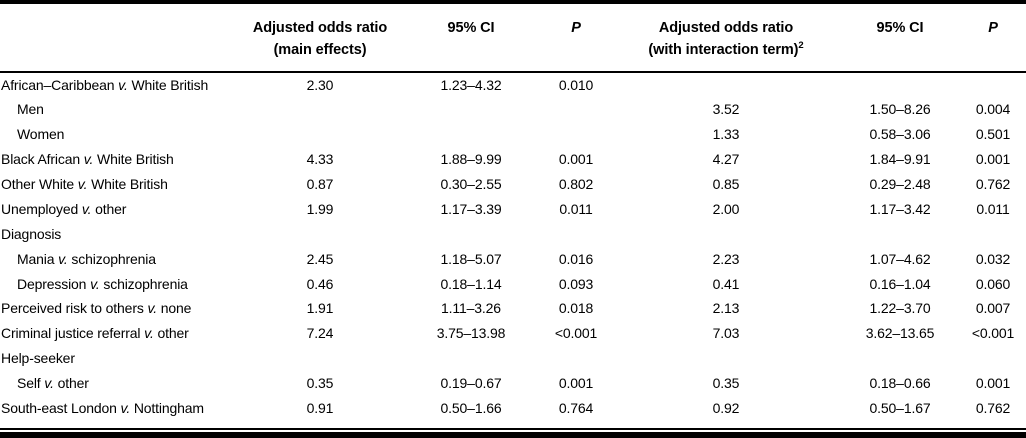 Image resolution: width=1026 pixels, height=438 pixels. Describe the element at coordinates (726, 308) in the screenshot. I see `aor-interaction-cell: 2.13` at that location.